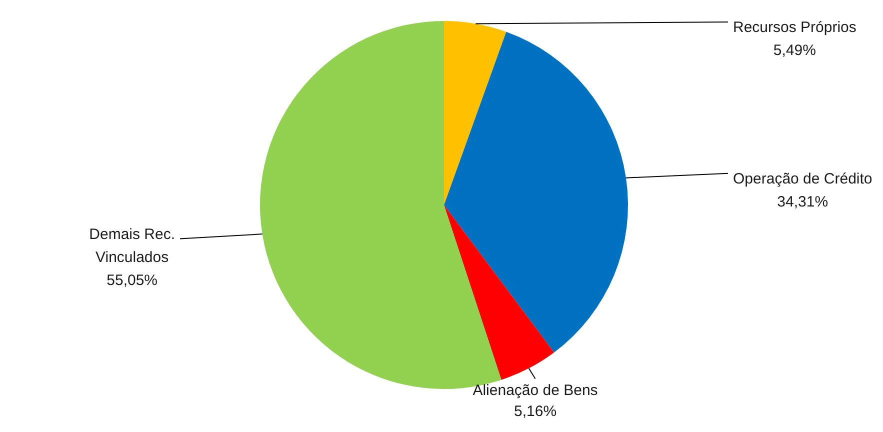 Image resolution: width=883 pixels, height=432 pixels. Describe the element at coordinates (794, 27) in the screenshot. I see `slice-label: Recursos Próprios` at that location.